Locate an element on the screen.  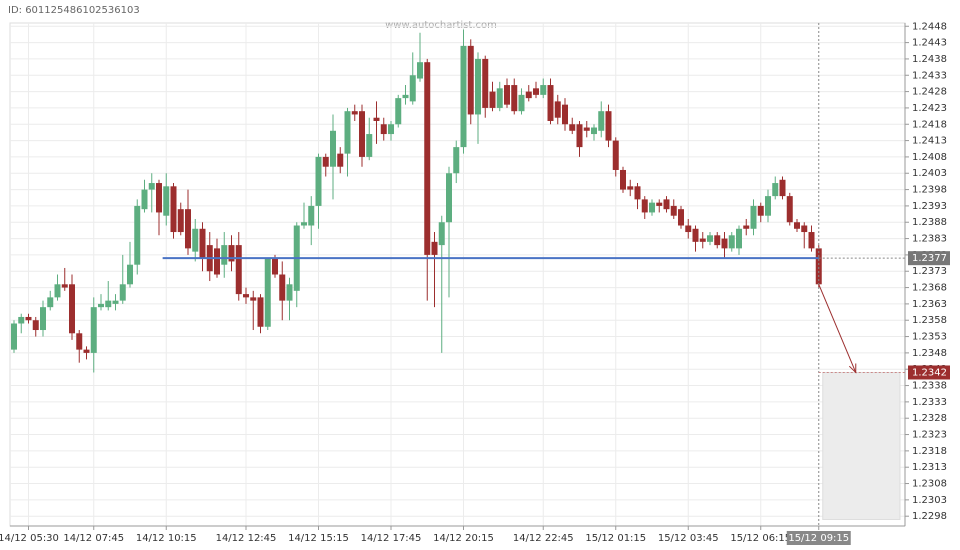
y-tick-label: 1.2318 is located at coordinates (929, 451).